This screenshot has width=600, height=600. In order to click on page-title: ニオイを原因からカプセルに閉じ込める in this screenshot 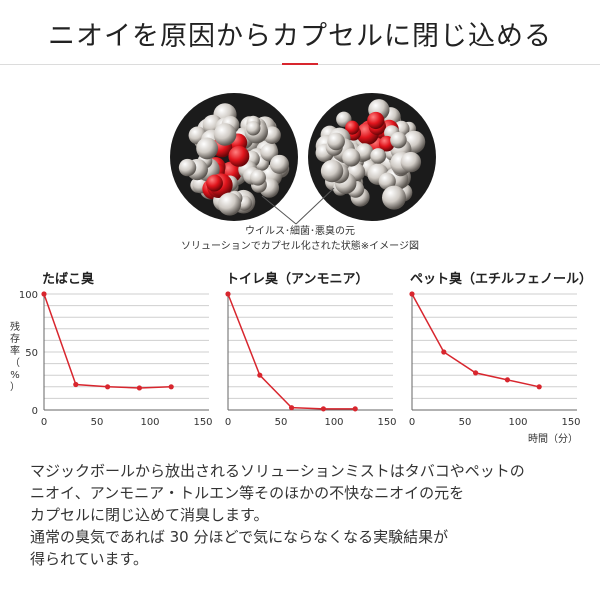, I will do `click(300, 36)`.